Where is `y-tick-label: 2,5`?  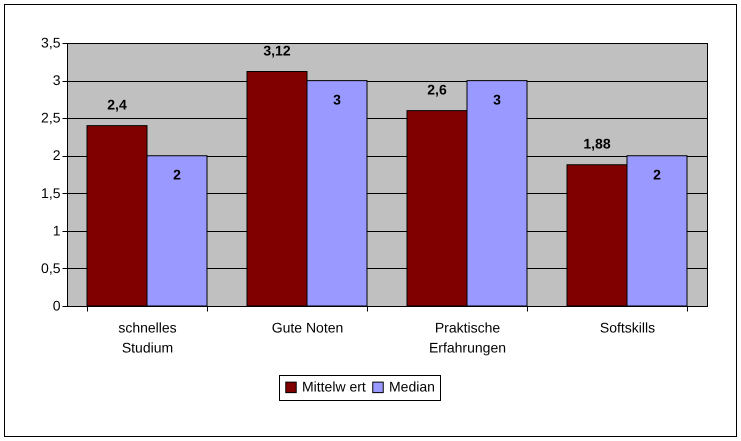 y-tick-label: 2,5 is located at coordinates (51, 118).